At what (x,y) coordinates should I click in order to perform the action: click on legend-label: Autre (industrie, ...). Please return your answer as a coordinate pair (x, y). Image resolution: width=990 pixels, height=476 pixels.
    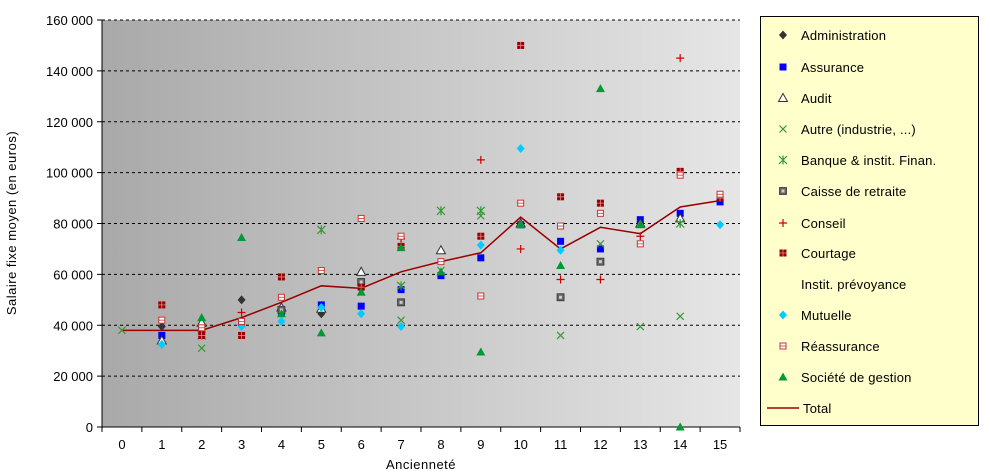
    Looking at the image, I should click on (858, 129).